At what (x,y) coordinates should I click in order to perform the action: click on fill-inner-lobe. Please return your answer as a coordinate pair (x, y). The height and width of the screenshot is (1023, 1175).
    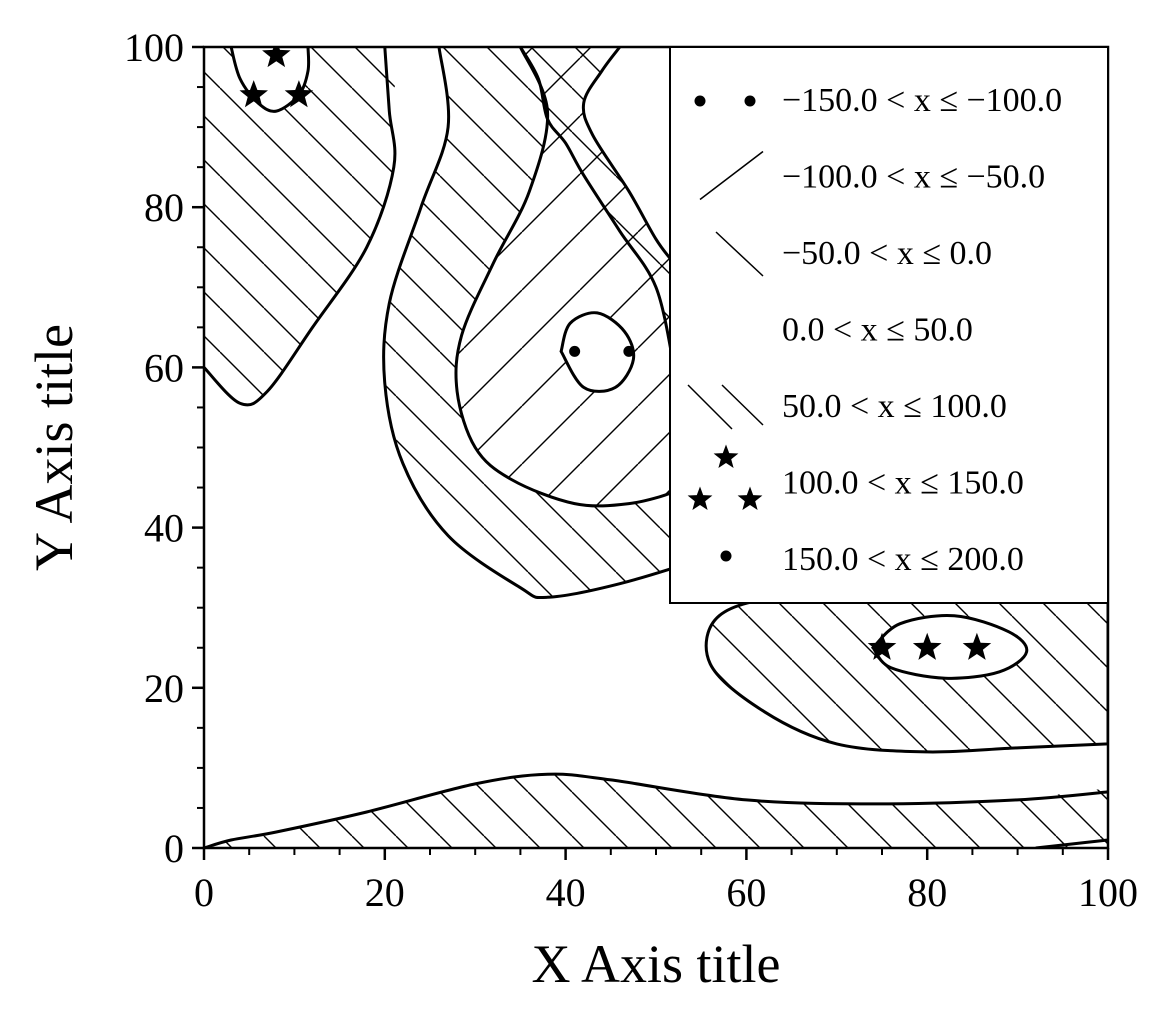
    Looking at the image, I should click on (595, 276).